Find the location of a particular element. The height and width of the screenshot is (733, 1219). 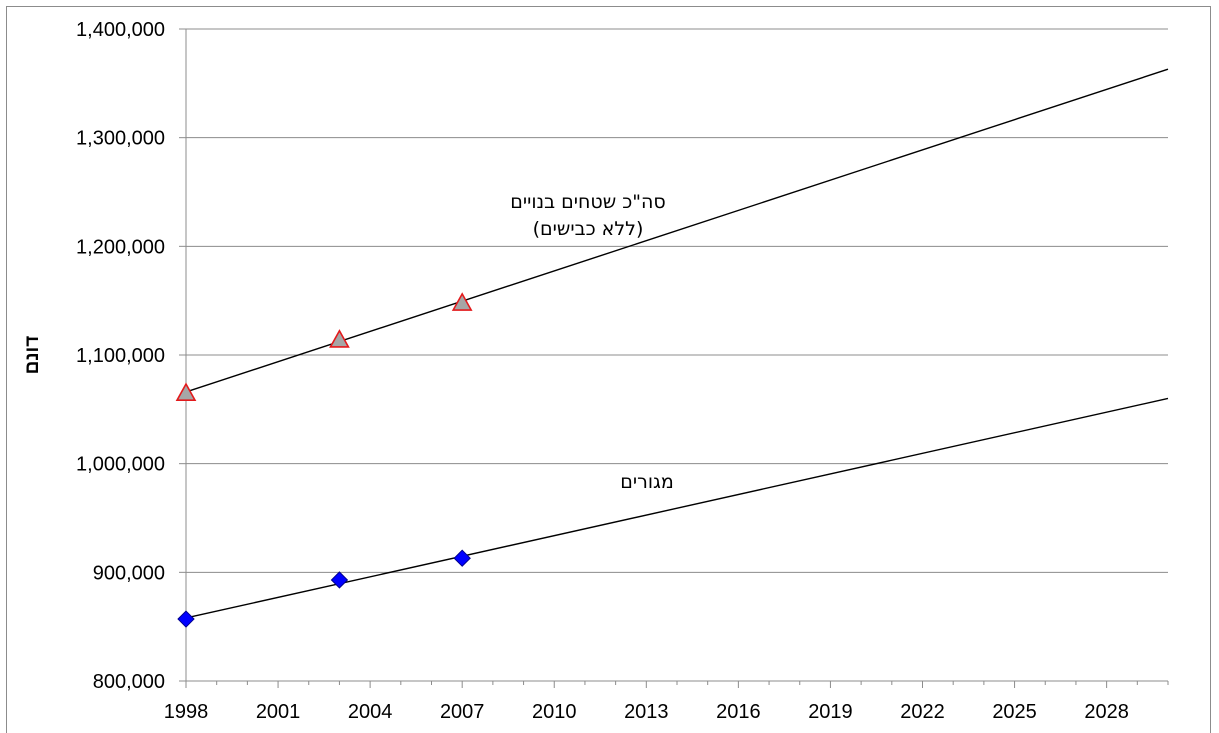

x-tick-label: 2022 is located at coordinates (922, 712).